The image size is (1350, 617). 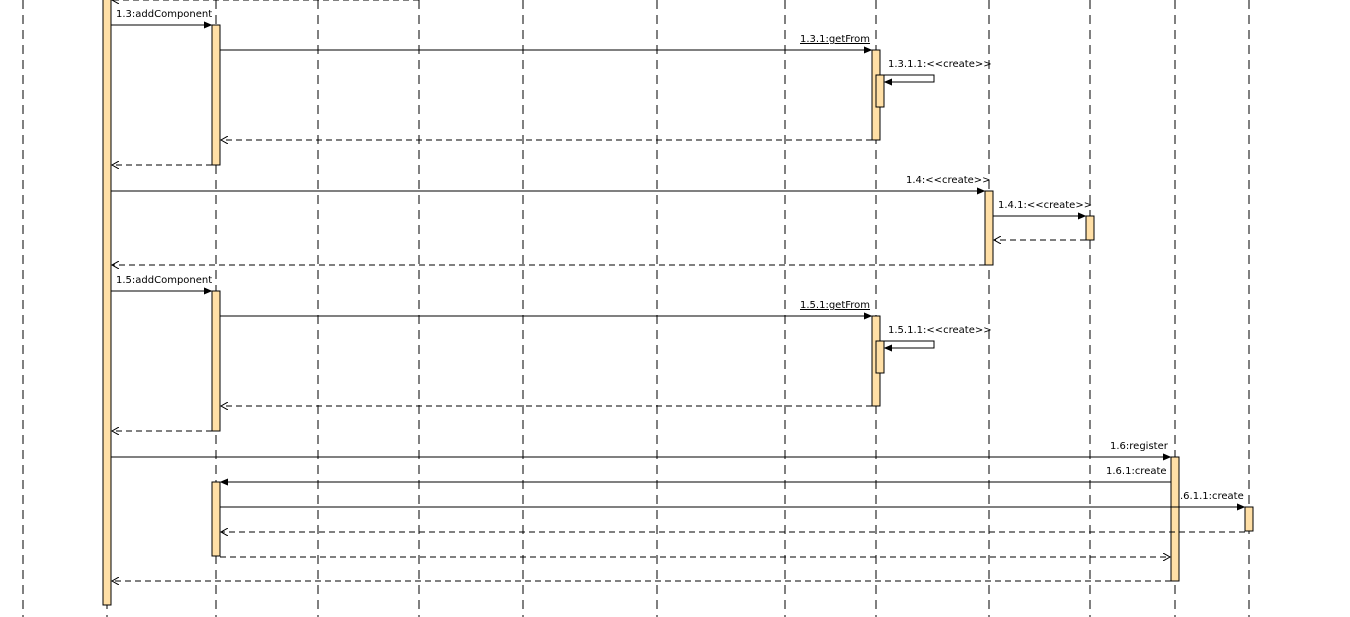 I want to click on message-label: .6.1.1:create, so click(x=1212, y=496).